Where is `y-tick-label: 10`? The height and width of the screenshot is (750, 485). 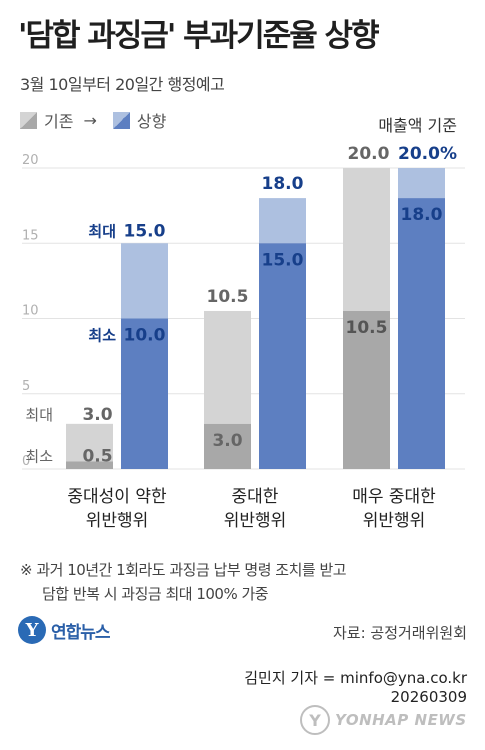 y-tick-label: 10 is located at coordinates (30, 311).